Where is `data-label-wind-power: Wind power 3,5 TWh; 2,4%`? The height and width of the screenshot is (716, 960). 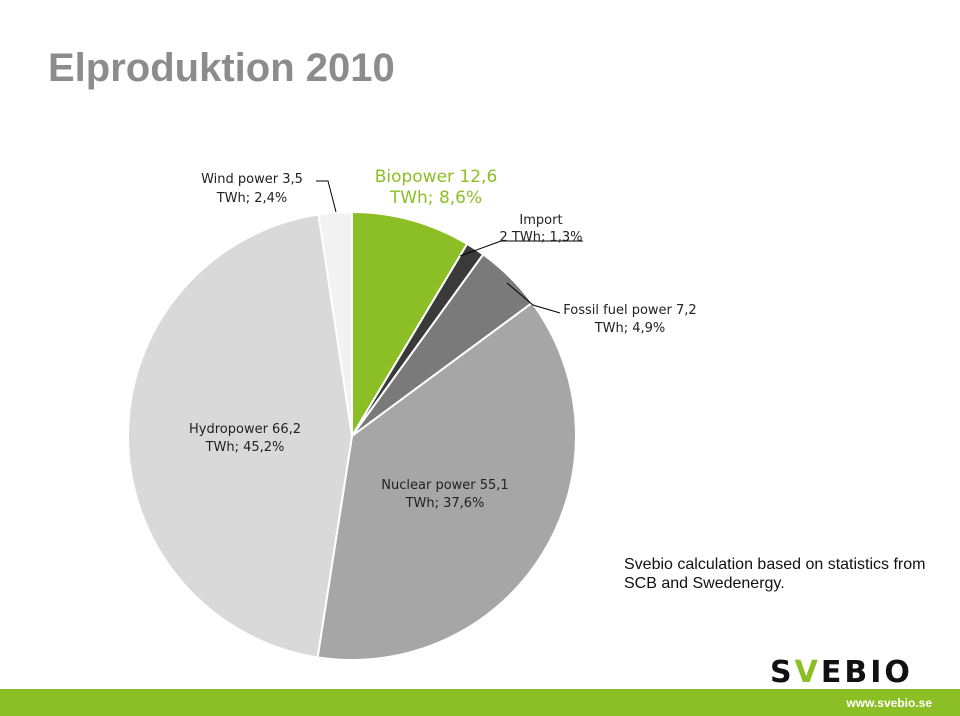 data-label-wind-power: Wind power 3,5 TWh; 2,4% is located at coordinates (252, 189).